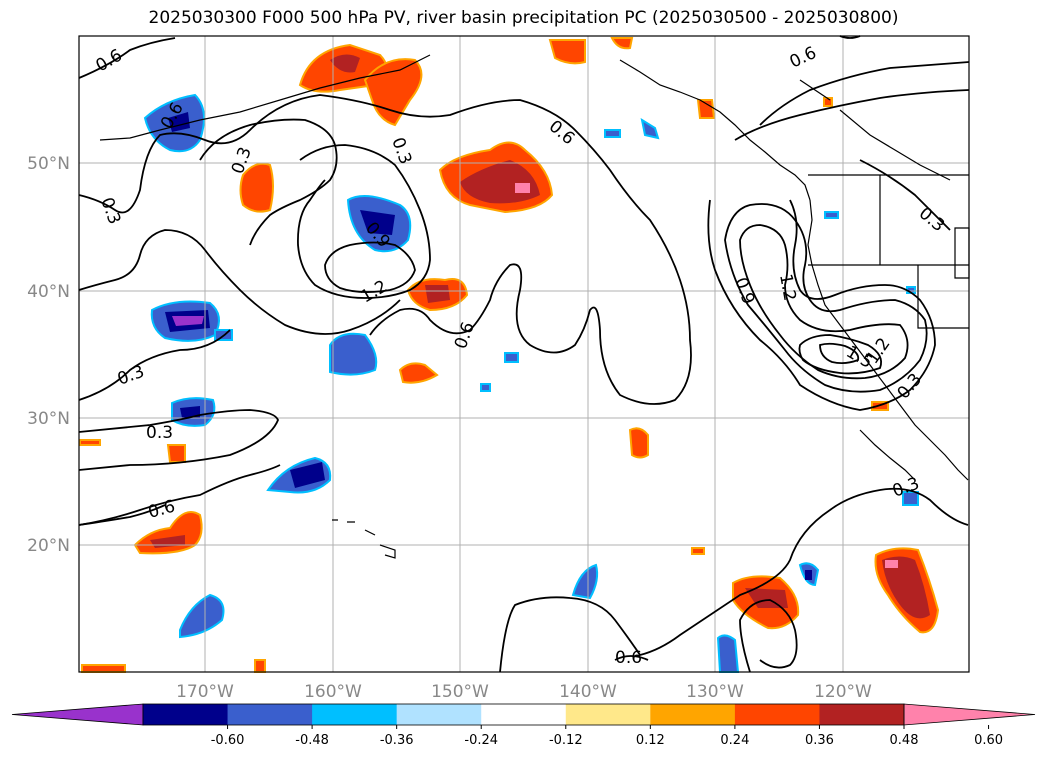  Describe the element at coordinates (397, 740) in the screenshot. I see `colorbar-tick-label: -0.36` at that location.